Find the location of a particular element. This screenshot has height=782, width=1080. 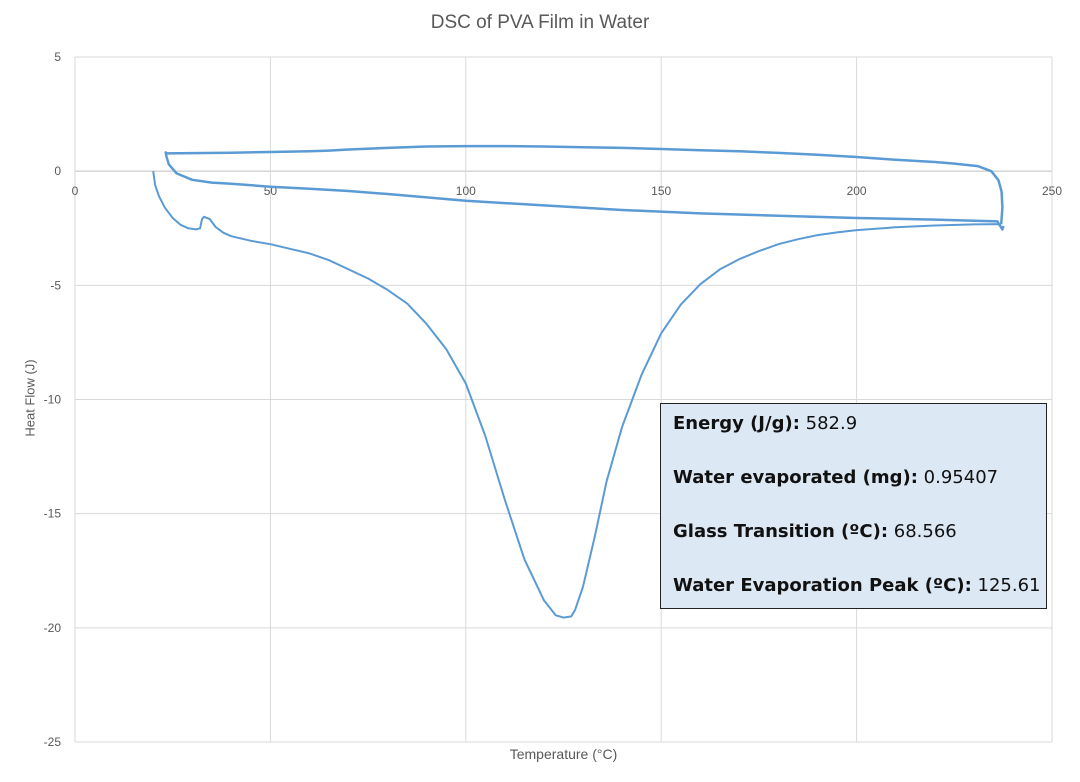

y-axis-label: Heat Flow (J) is located at coordinates (30, 398).